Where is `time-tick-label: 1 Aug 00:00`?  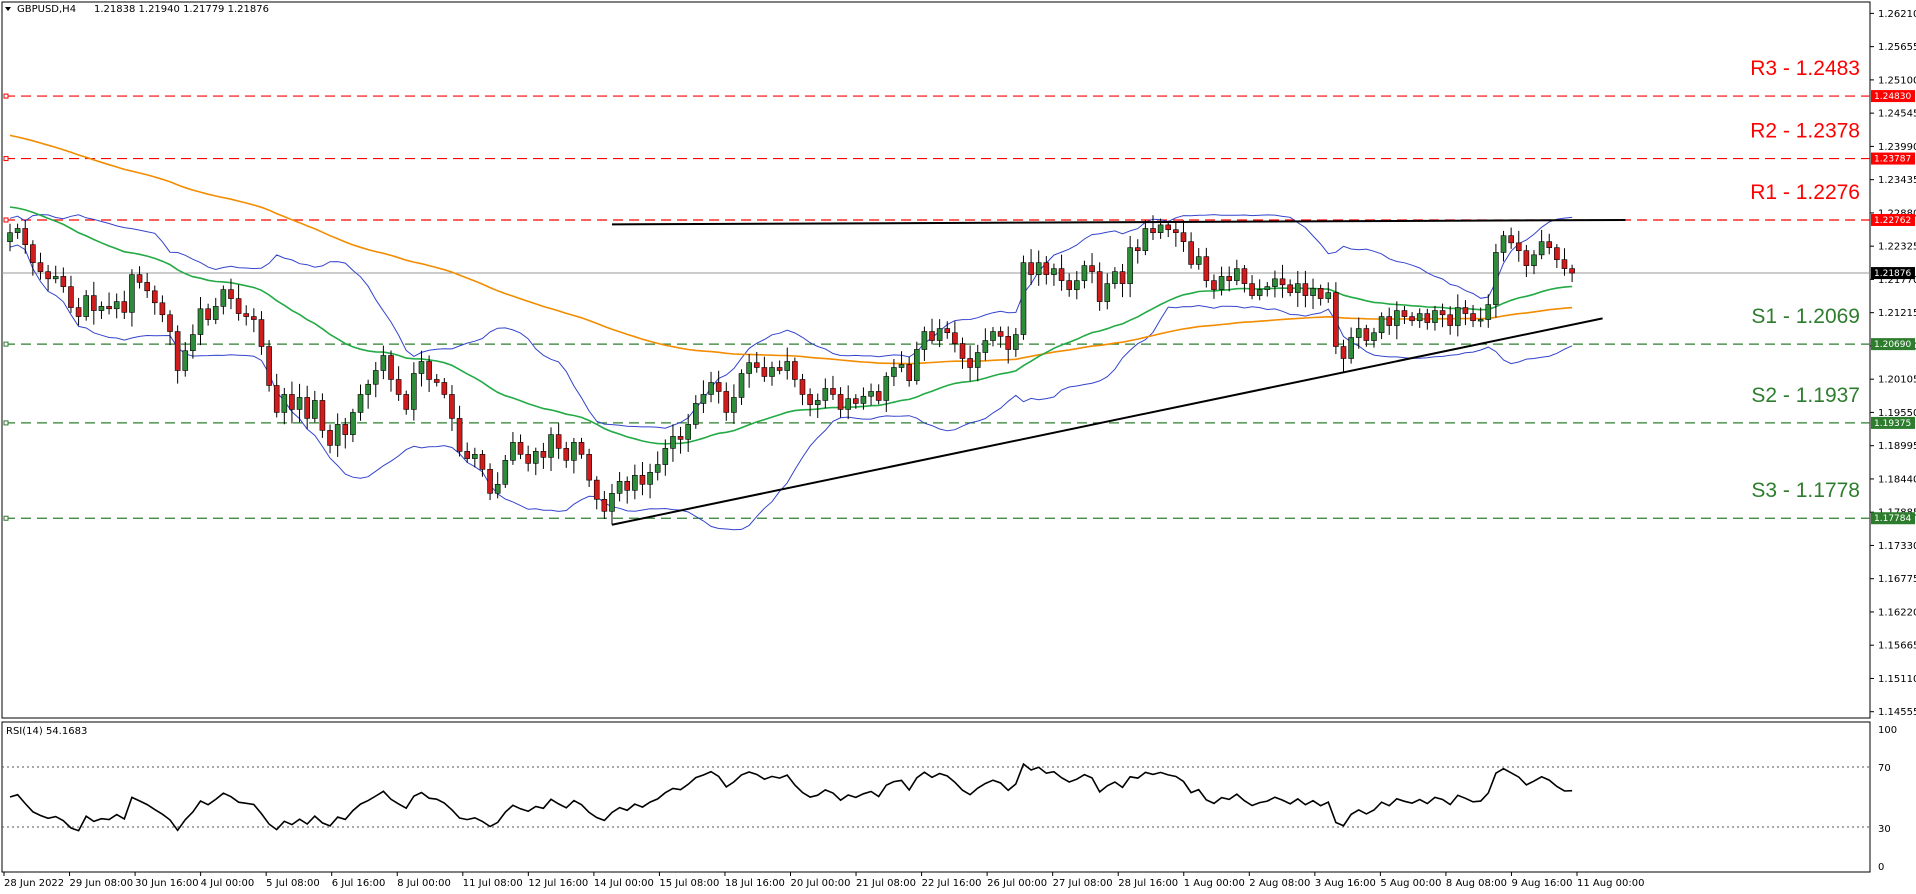
time-tick-label: 1 Aug 00:00 is located at coordinates (1214, 883).